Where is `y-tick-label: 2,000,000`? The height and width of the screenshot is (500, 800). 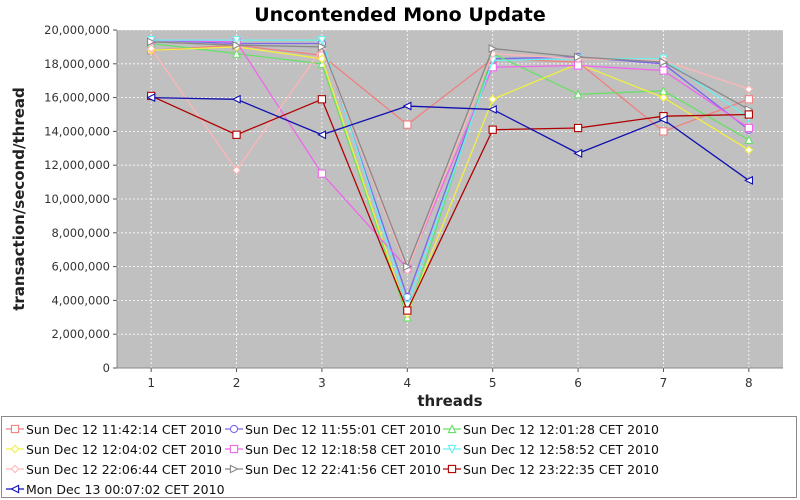
y-tick-label: 2,000,000 is located at coordinates (80, 334).